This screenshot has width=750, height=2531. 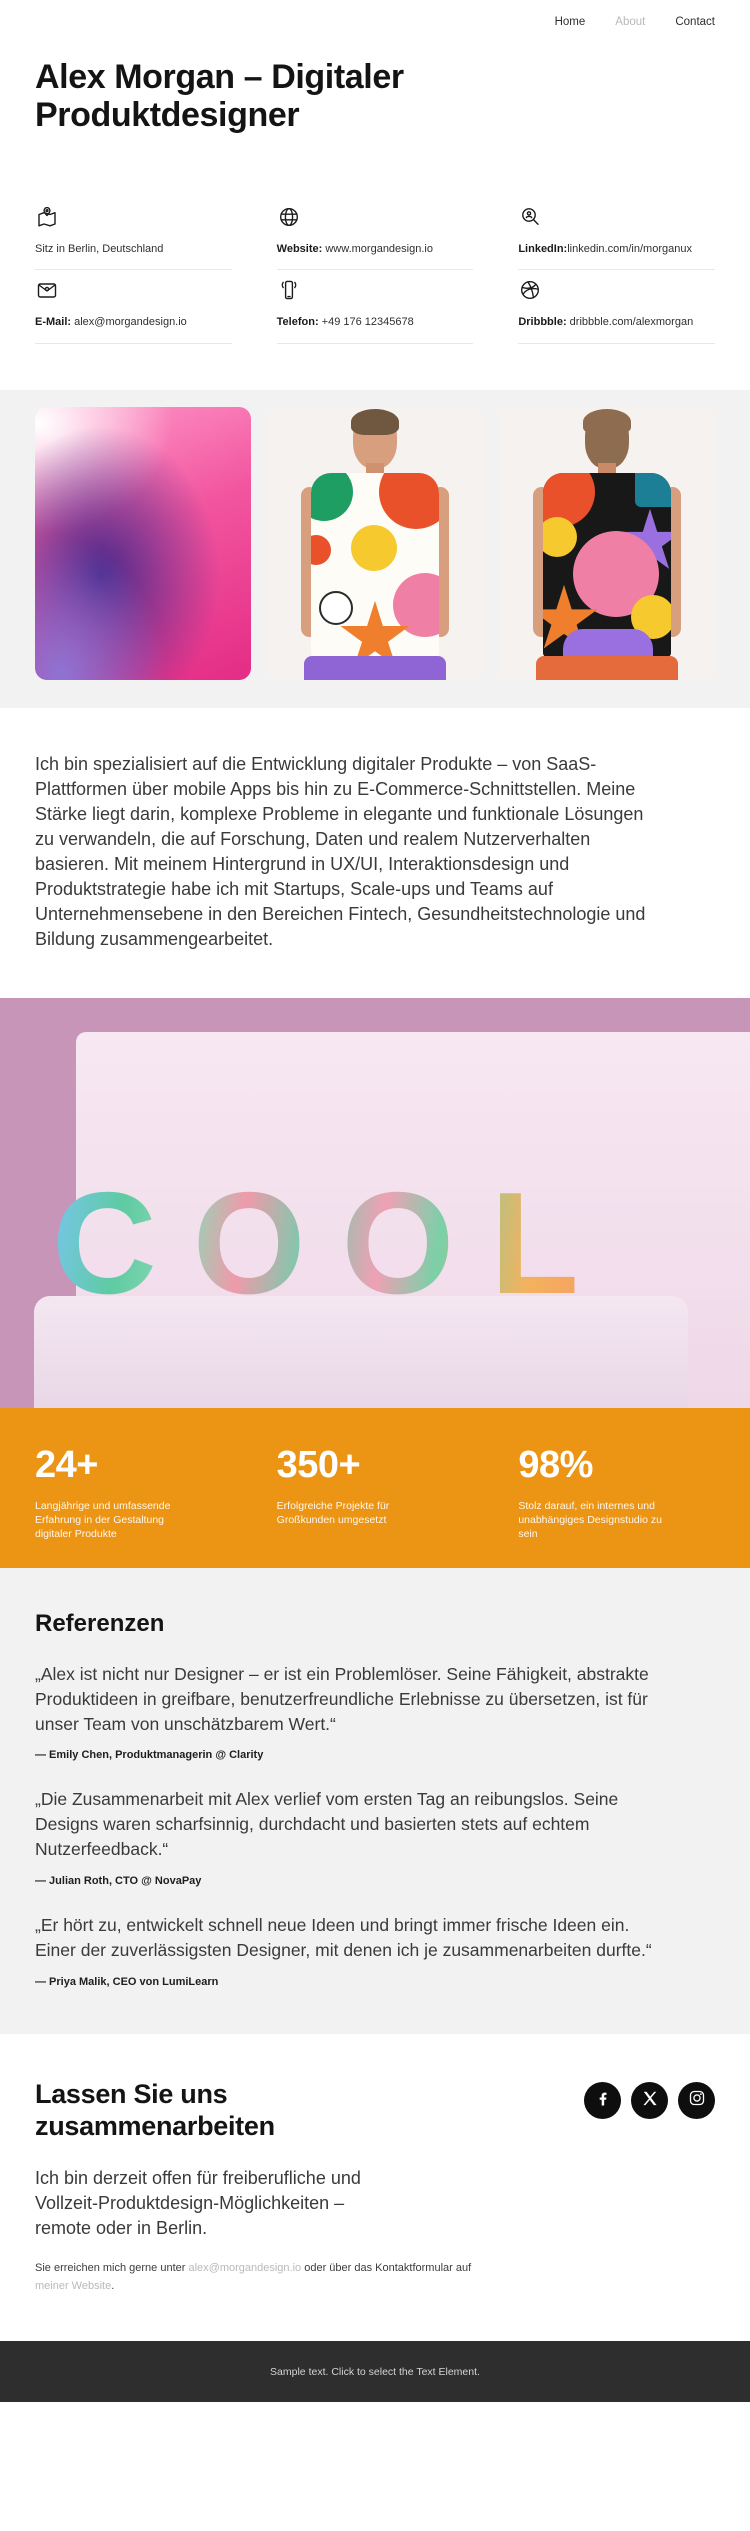 I want to click on cta-heading: Lassen Sie uns zusammenarbeiten, so click(x=155, y=2110).